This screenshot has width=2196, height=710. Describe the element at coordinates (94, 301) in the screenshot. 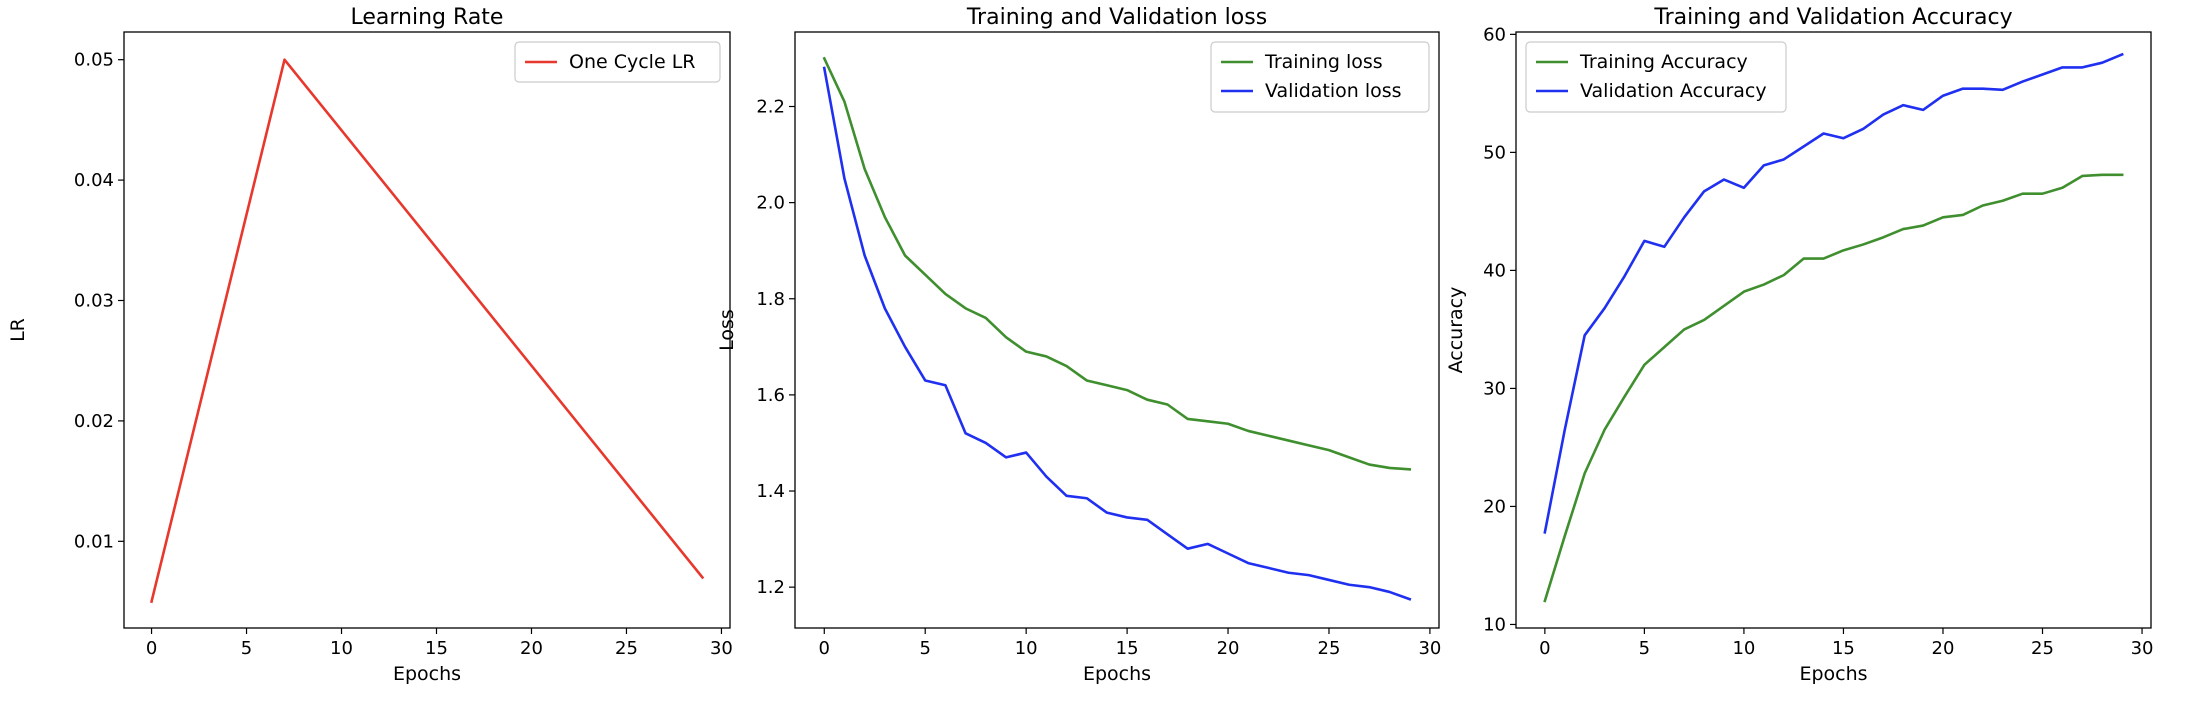

I see `y-tick-label: 0.03` at that location.